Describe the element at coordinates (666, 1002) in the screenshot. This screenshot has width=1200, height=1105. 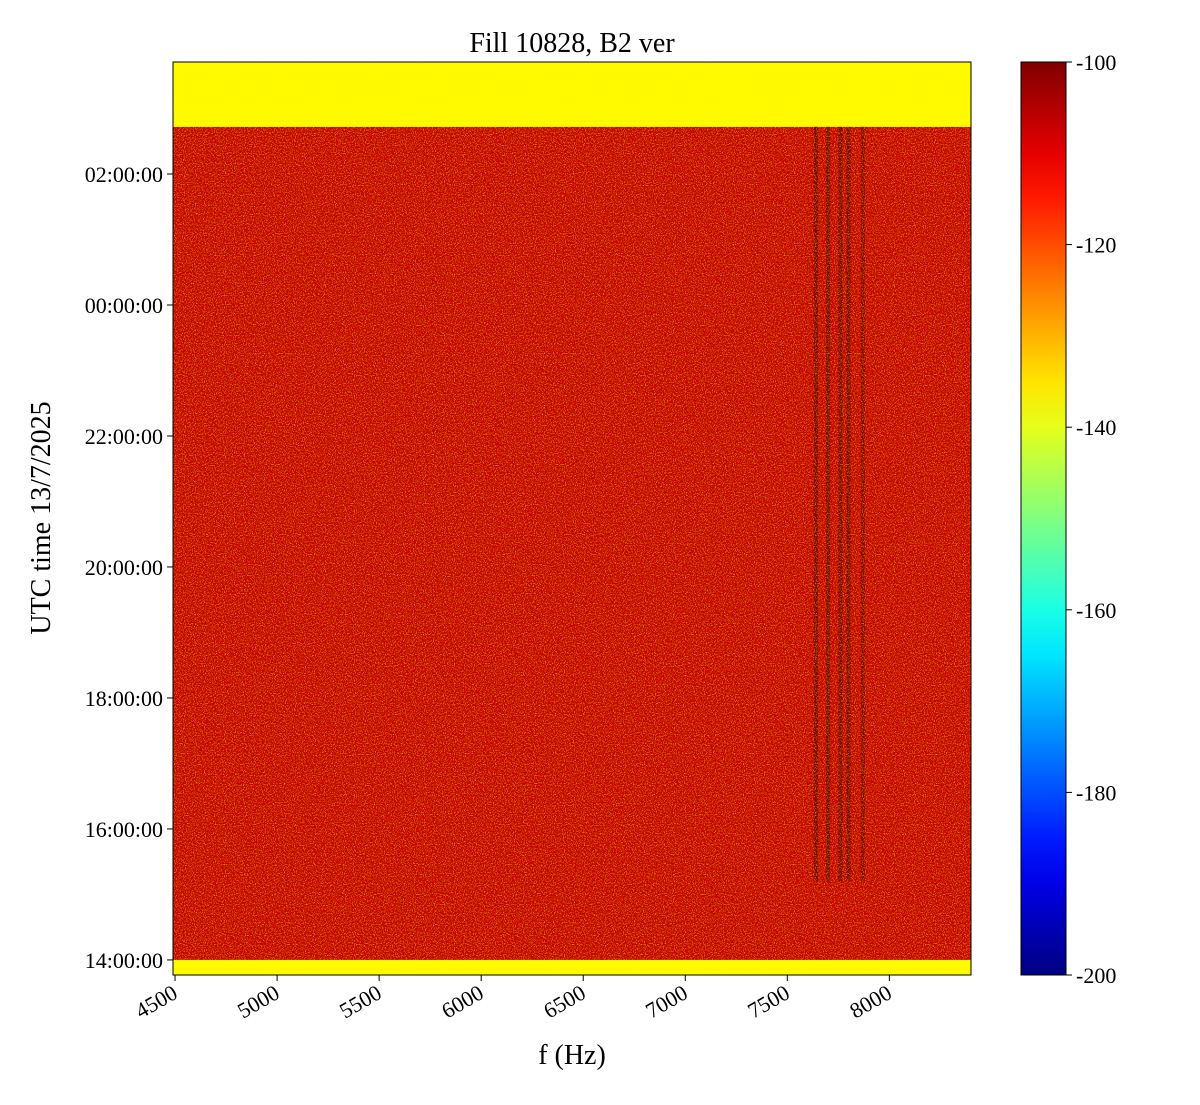
I see `x-tick-label: 7000` at that location.